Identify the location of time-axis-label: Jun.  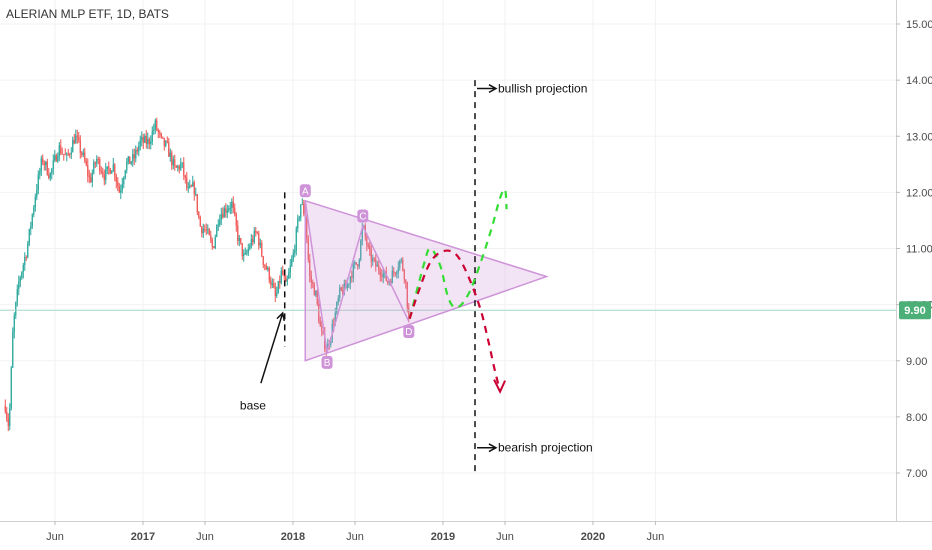
(355, 537).